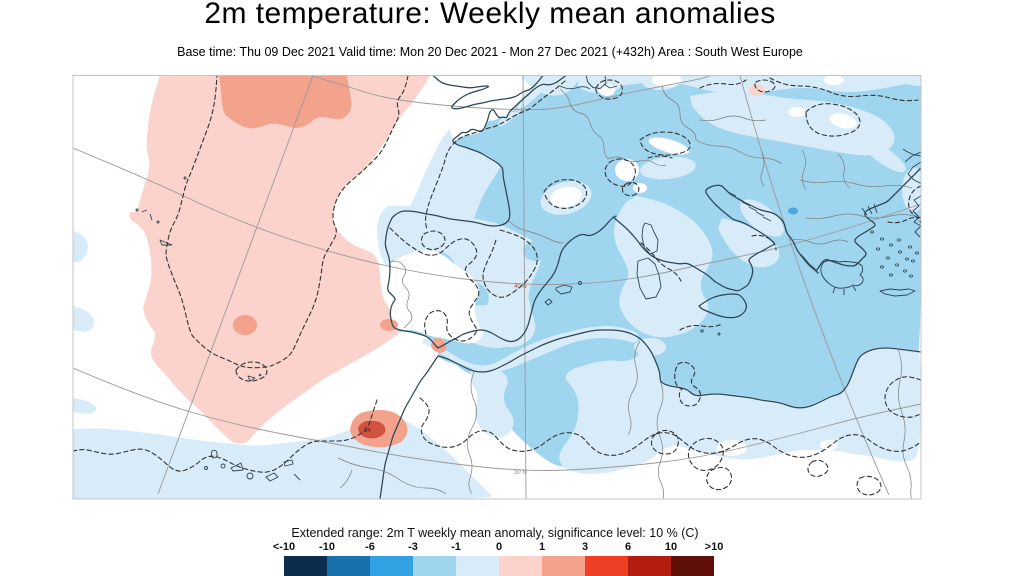 The image size is (1024, 576). What do you see at coordinates (327, 547) in the screenshot?
I see `svg-text: -10` at bounding box center [327, 547].